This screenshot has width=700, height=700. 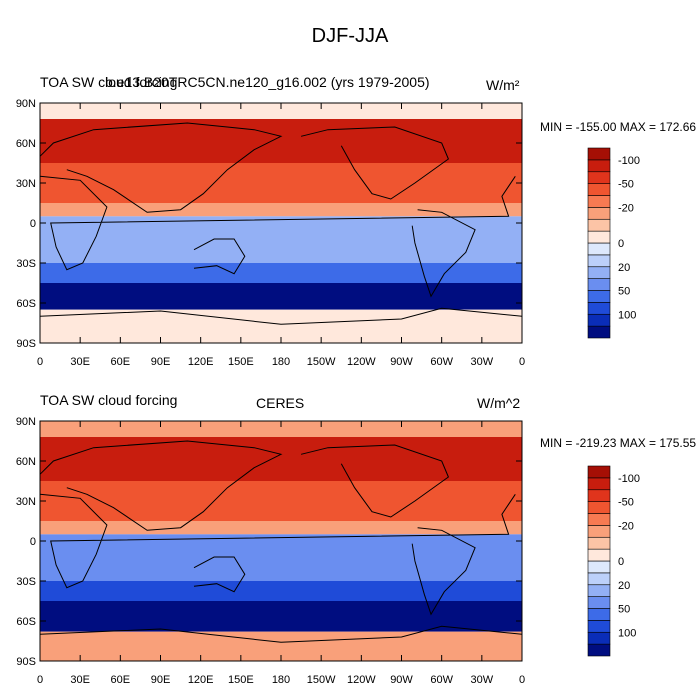 I want to click on ytick-label-1-1: 60N, so click(x=26, y=144).